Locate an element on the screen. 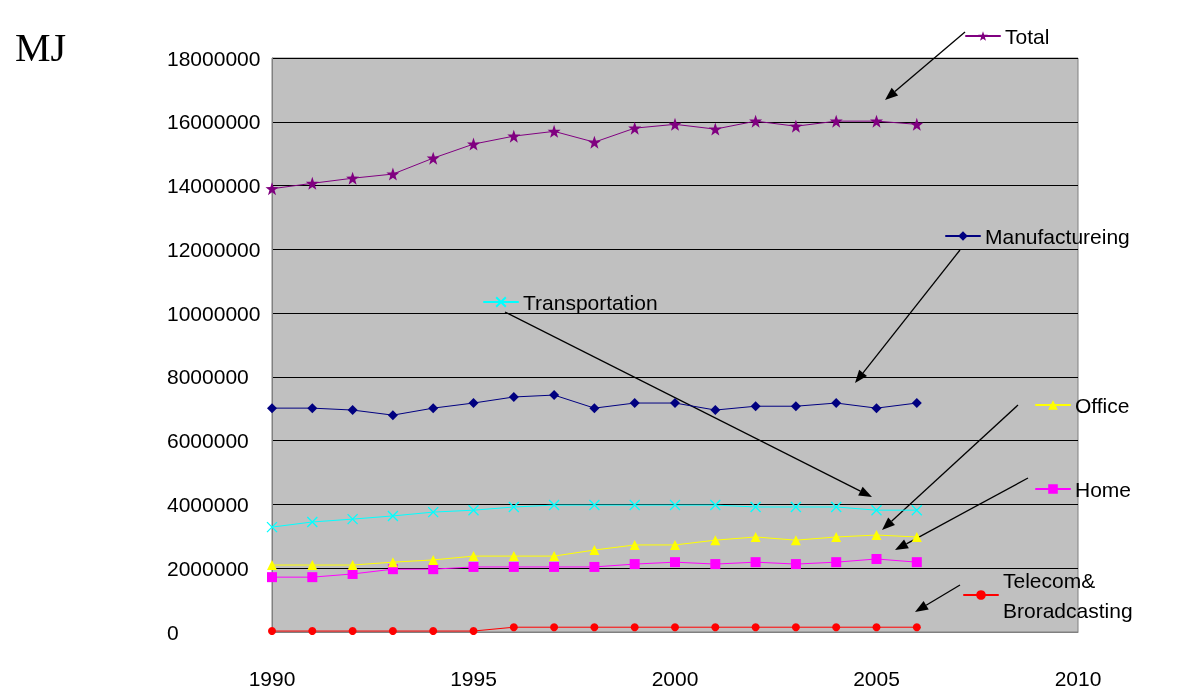  y-tick-label: 18000000 is located at coordinates (214, 58).